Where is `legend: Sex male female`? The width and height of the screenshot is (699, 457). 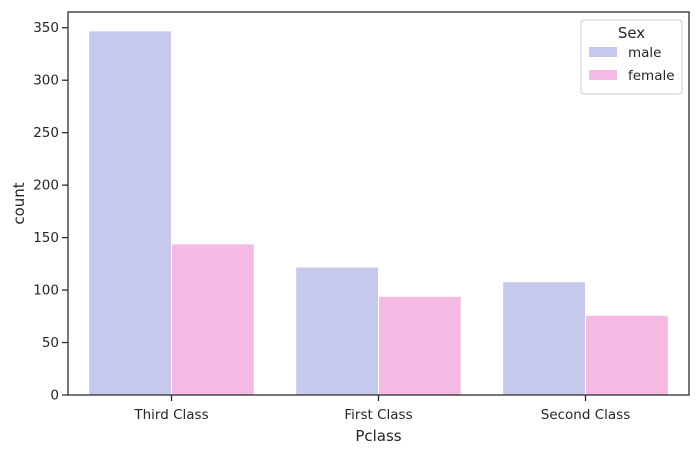
legend: Sex male female is located at coordinates (631, 57).